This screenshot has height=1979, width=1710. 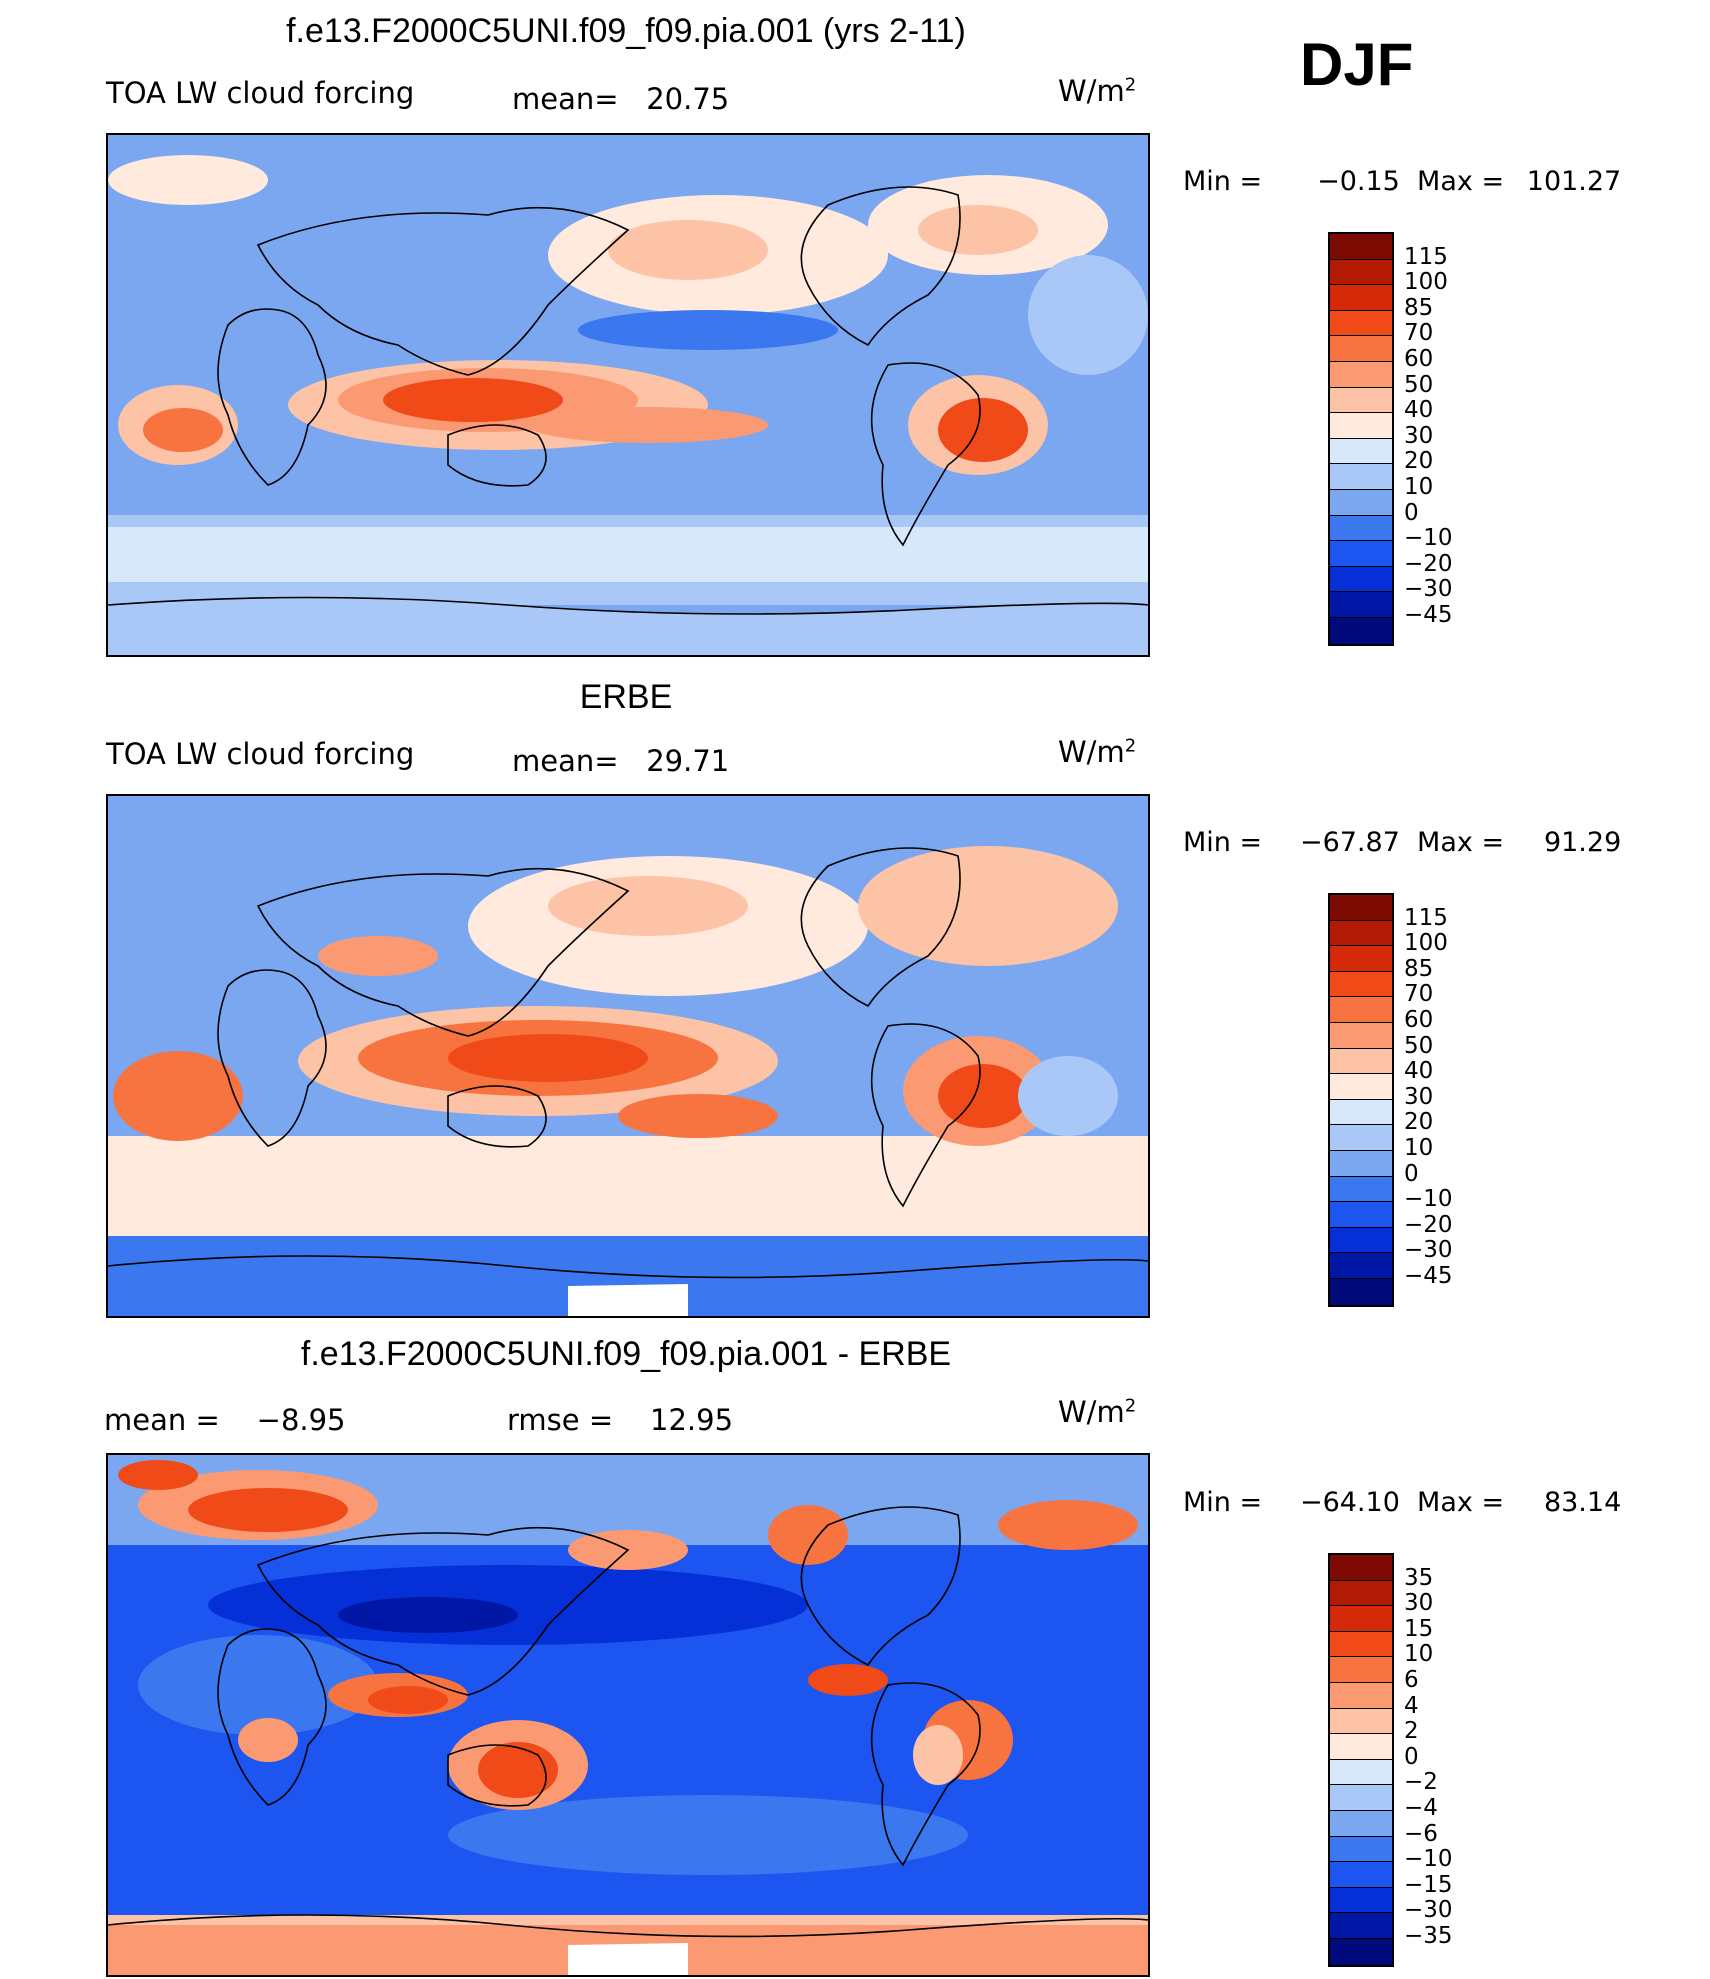 What do you see at coordinates (1426, 918) in the screenshot?
I see `colorbar-tick-label: 115` at bounding box center [1426, 918].